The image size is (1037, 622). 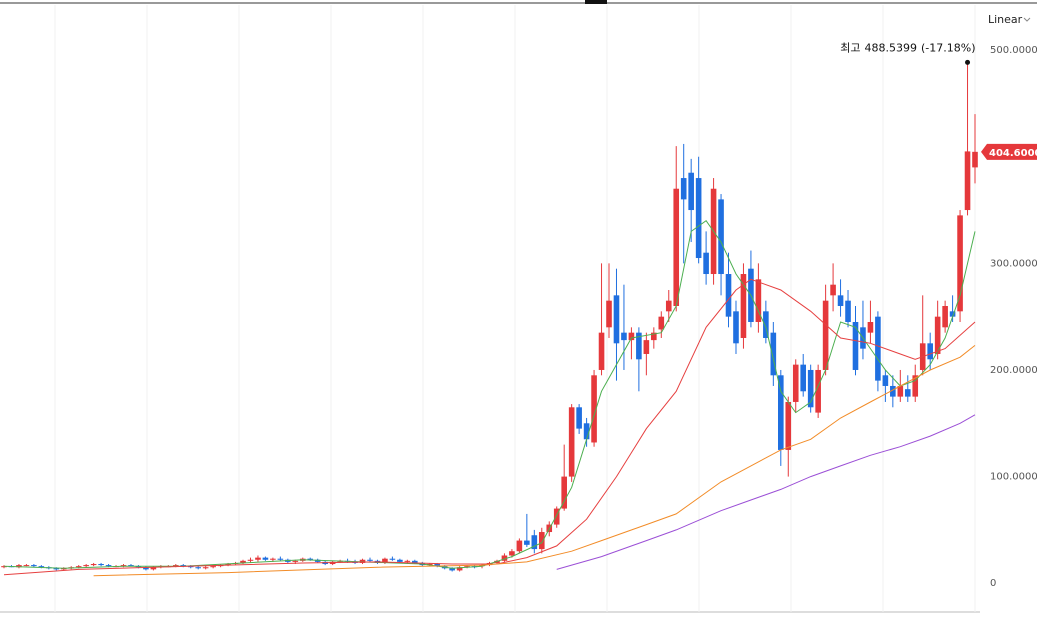 What do you see at coordinates (1027, 19) in the screenshot?
I see `dropdown-caret` at bounding box center [1027, 19].